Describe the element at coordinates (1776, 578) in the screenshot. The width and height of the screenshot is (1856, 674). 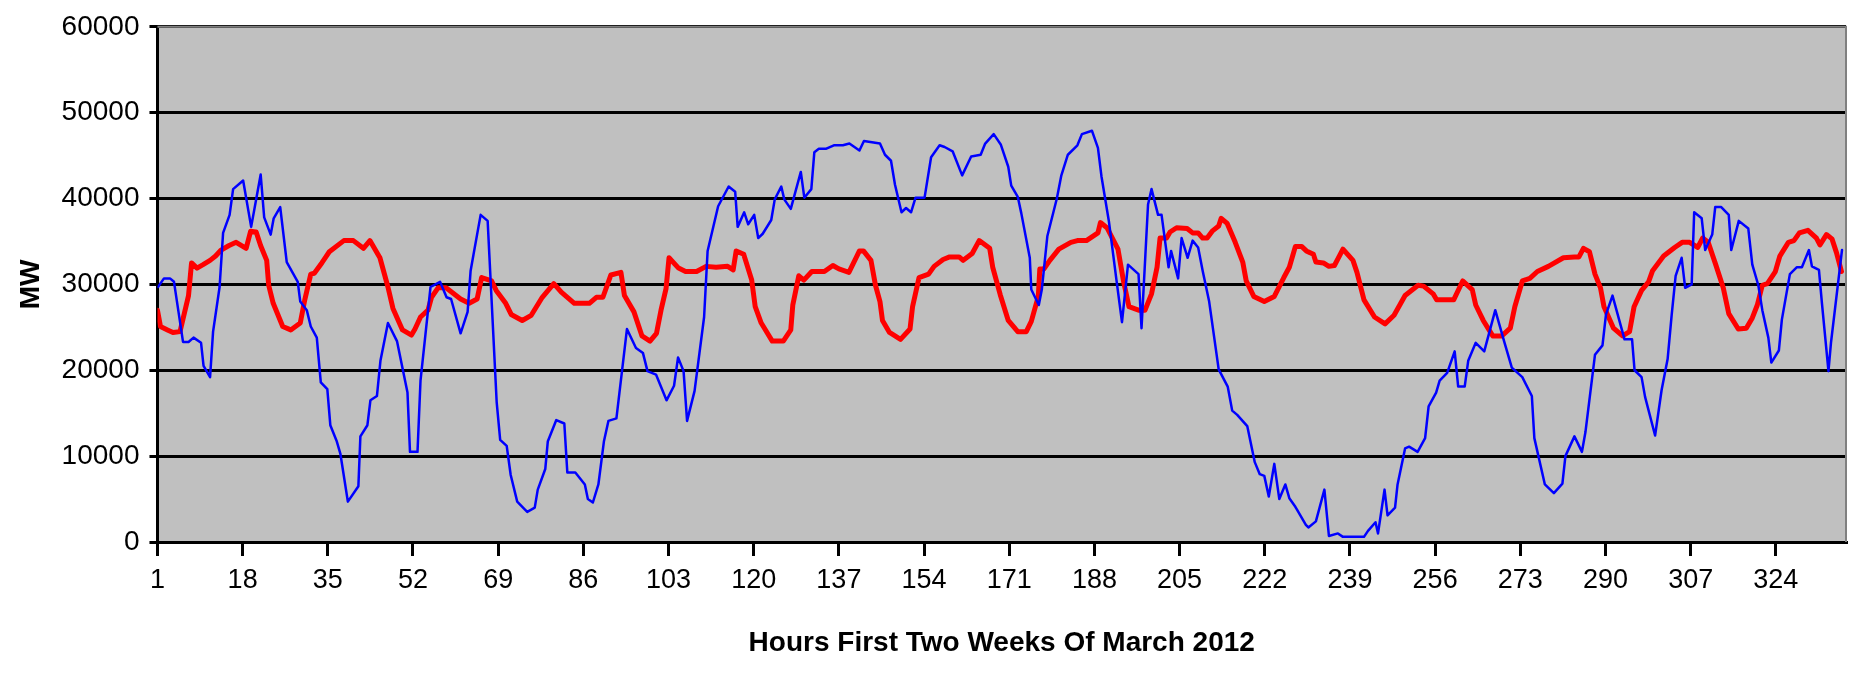
I see `x-tick-label: 324` at that location.